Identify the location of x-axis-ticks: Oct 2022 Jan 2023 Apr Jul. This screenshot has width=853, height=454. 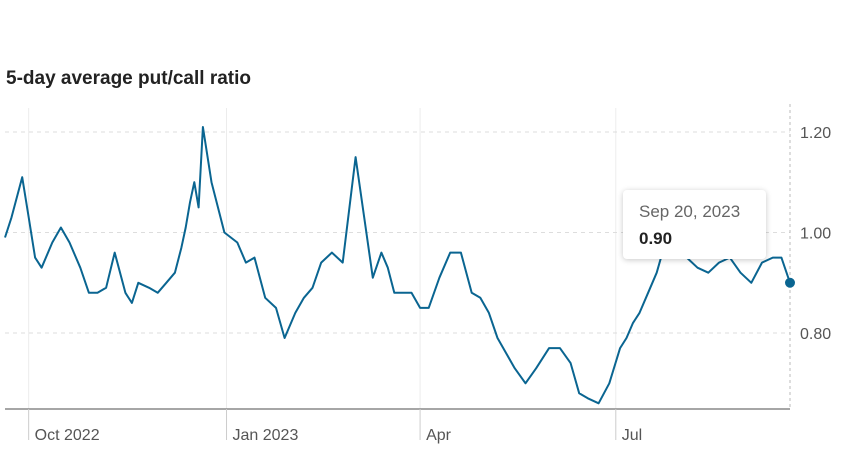
(335, 426).